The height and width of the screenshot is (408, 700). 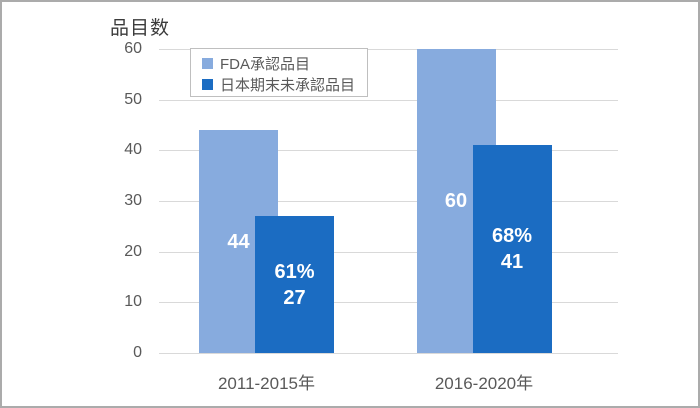 I want to click on bar-label-line: 27, so click(x=294, y=297).